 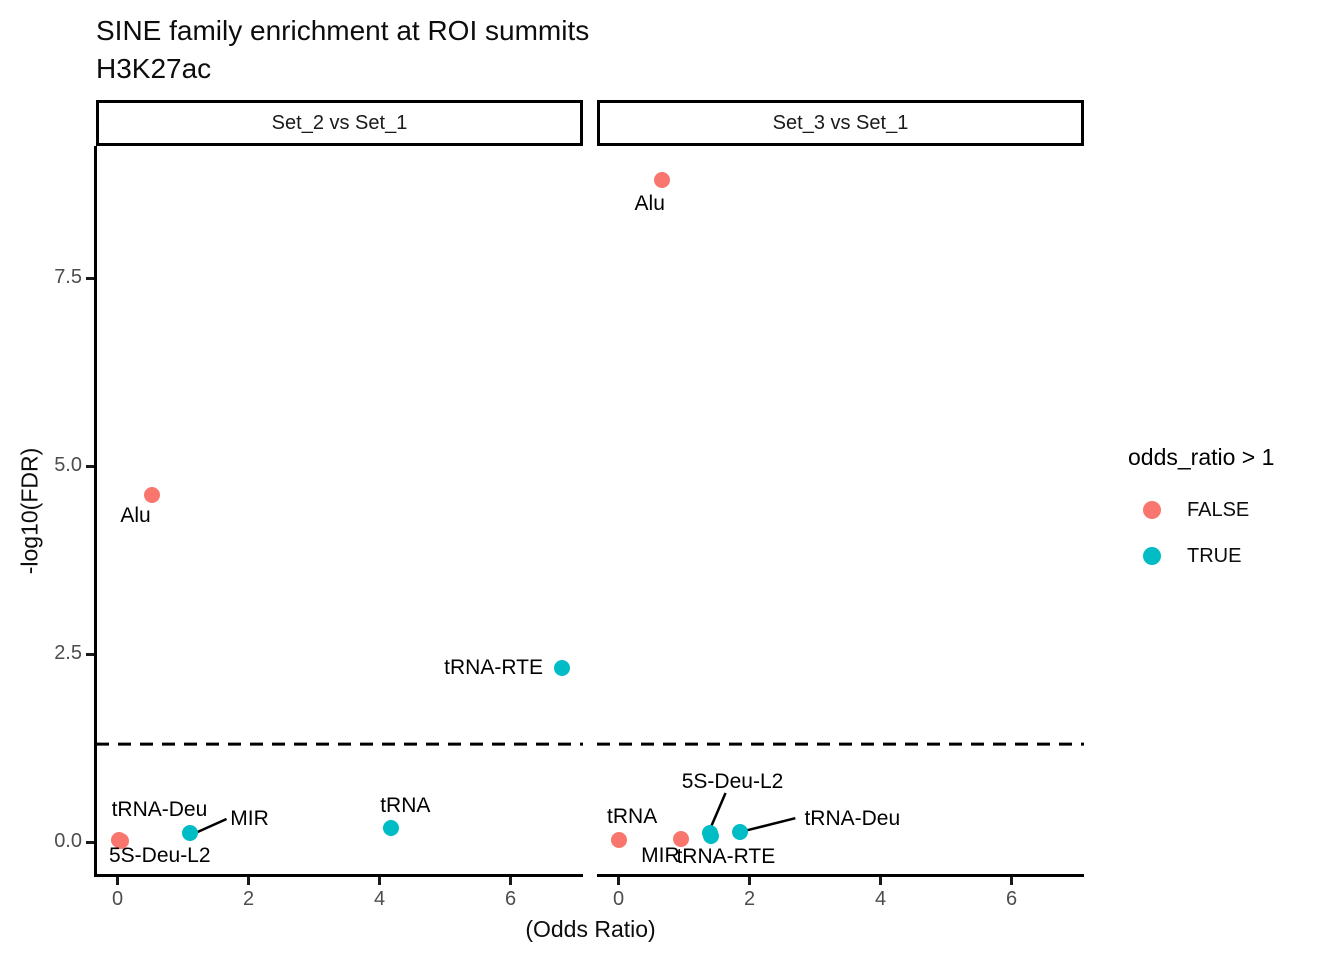 I want to click on point-5s-deu-l2, so click(x=120, y=841).